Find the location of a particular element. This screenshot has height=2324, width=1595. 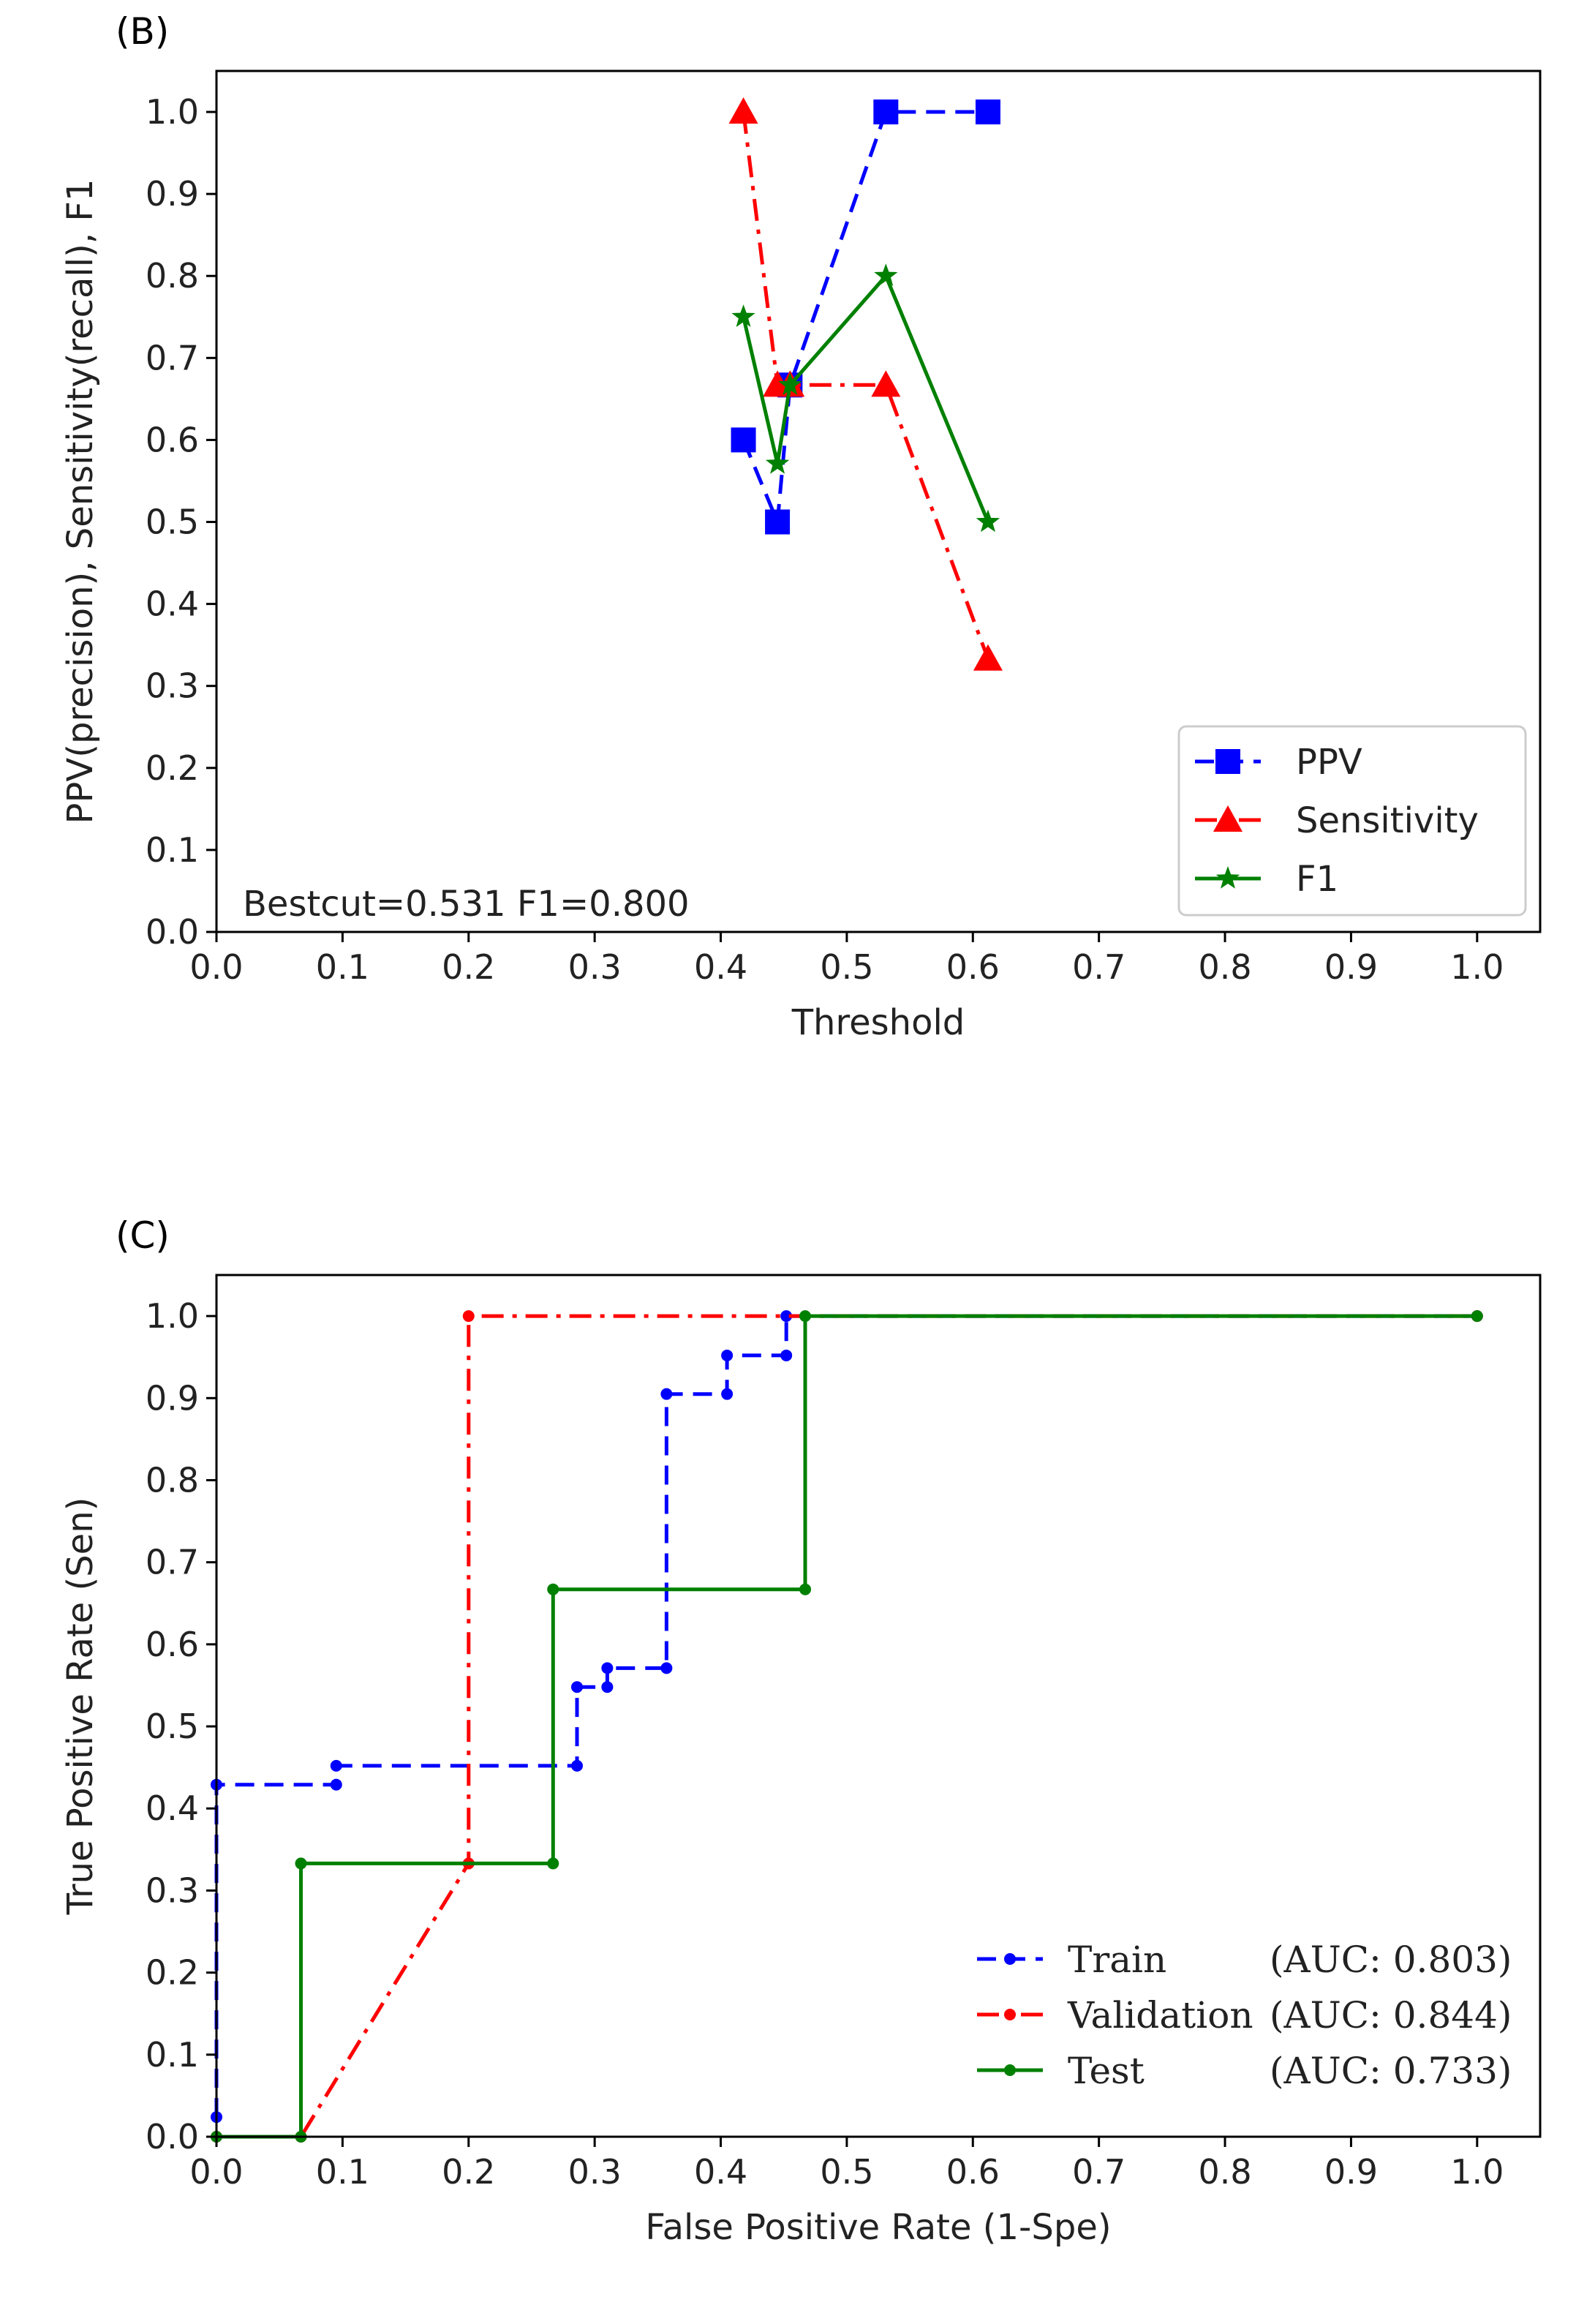

panel-c-legend-validation-label: Validation is located at coordinates (1160, 2015).